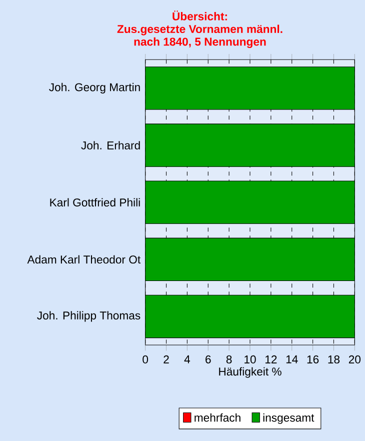  I want to click on x-tick-label: 16, so click(312, 359).